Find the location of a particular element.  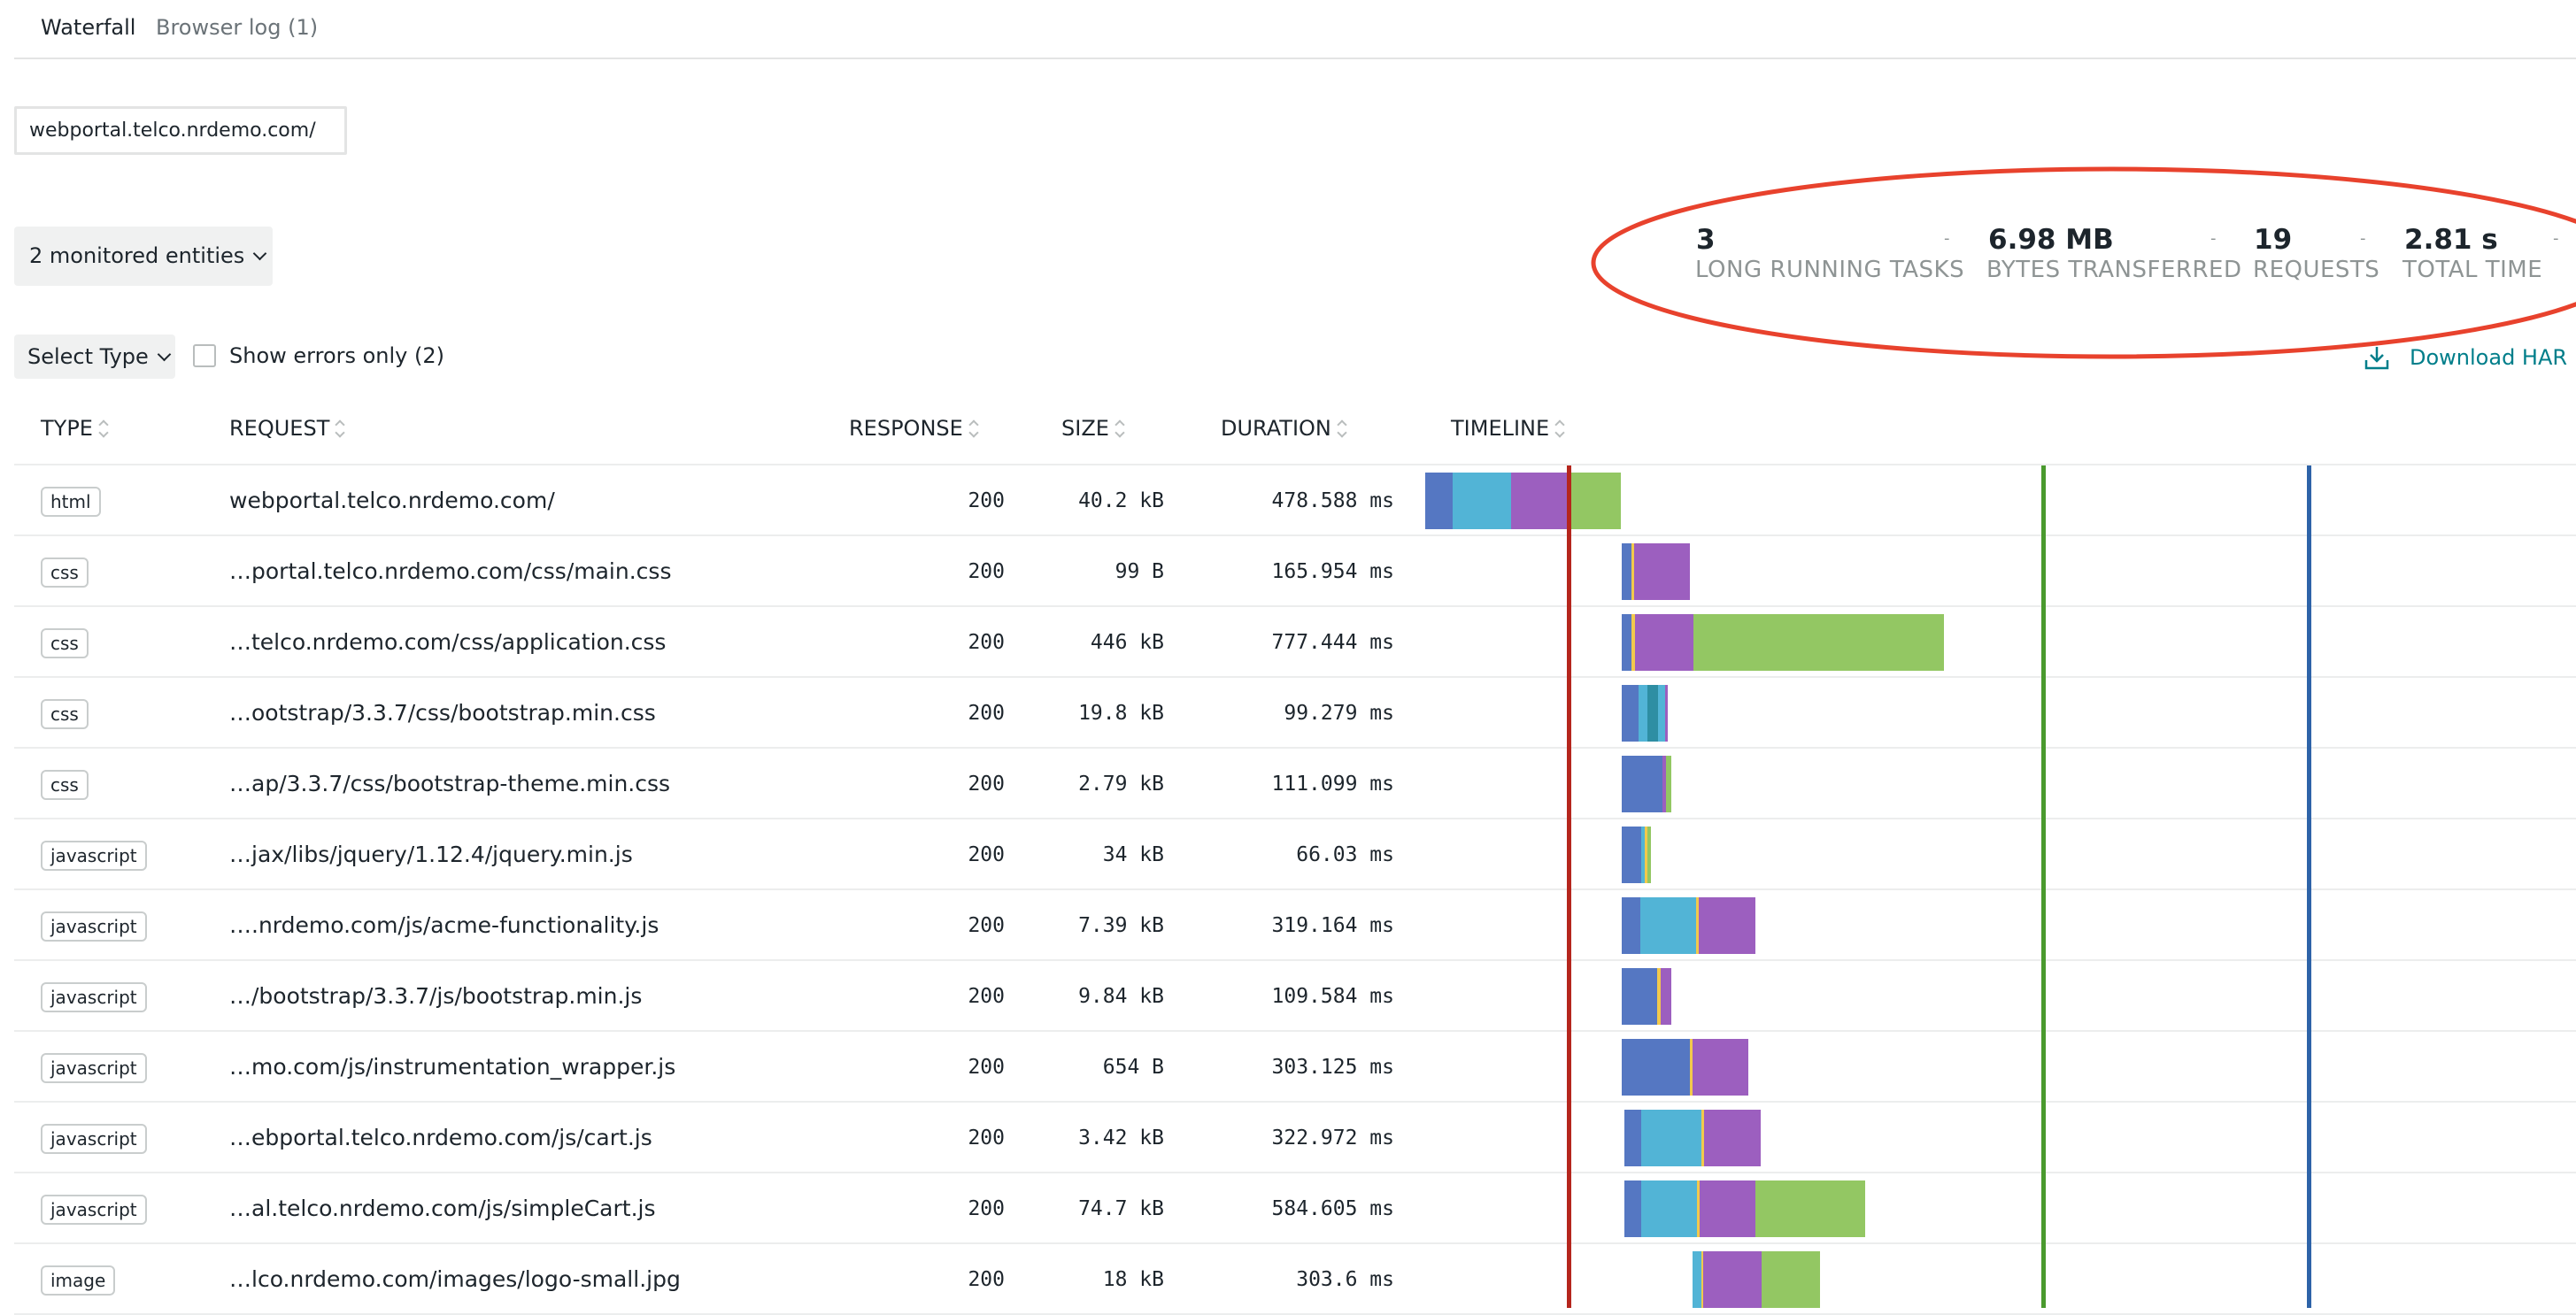

response-size: 654 B is located at coordinates (1133, 1067).